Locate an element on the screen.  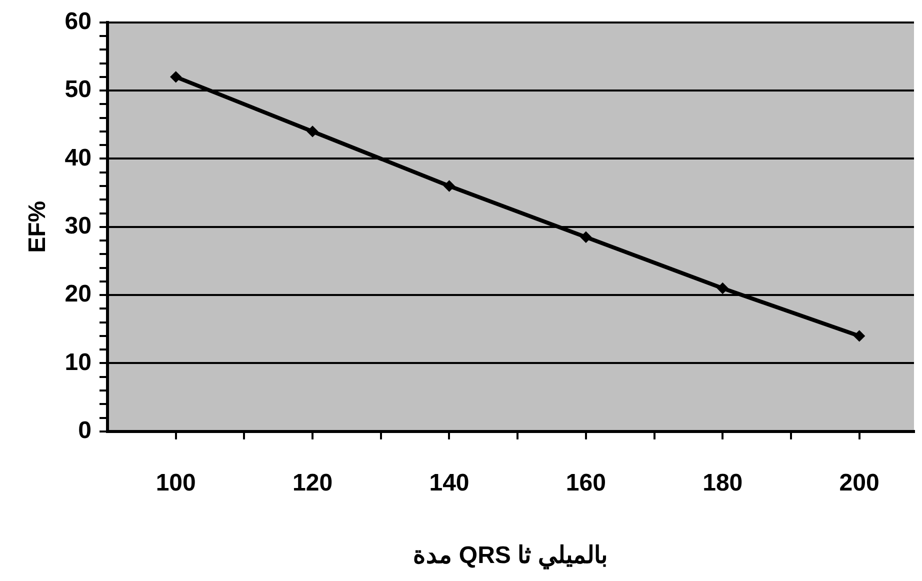
x-tick-label: 180 is located at coordinates (722, 482).